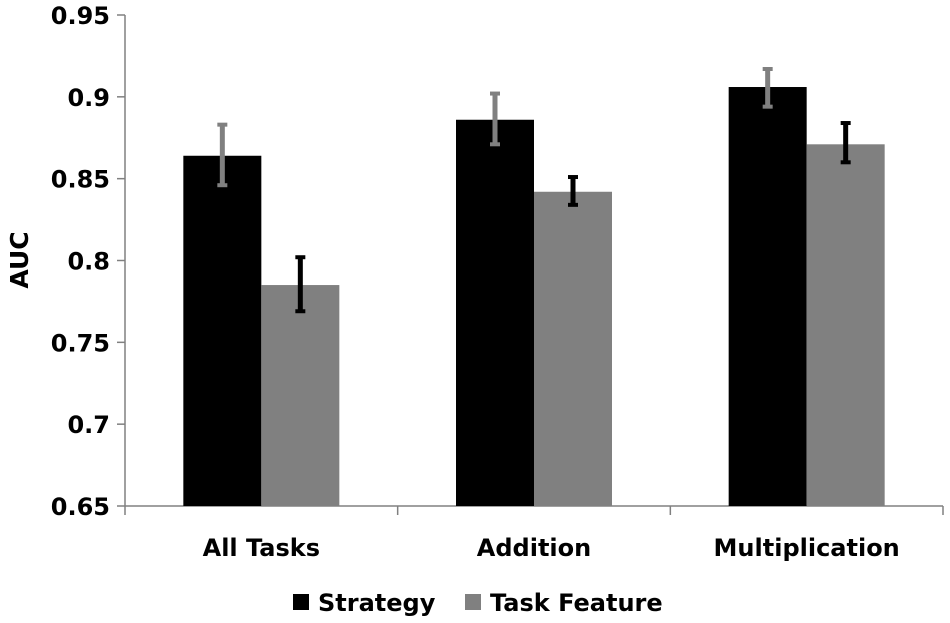  What do you see at coordinates (534, 548) in the screenshot?
I see `x-tick-label: Addition` at bounding box center [534, 548].